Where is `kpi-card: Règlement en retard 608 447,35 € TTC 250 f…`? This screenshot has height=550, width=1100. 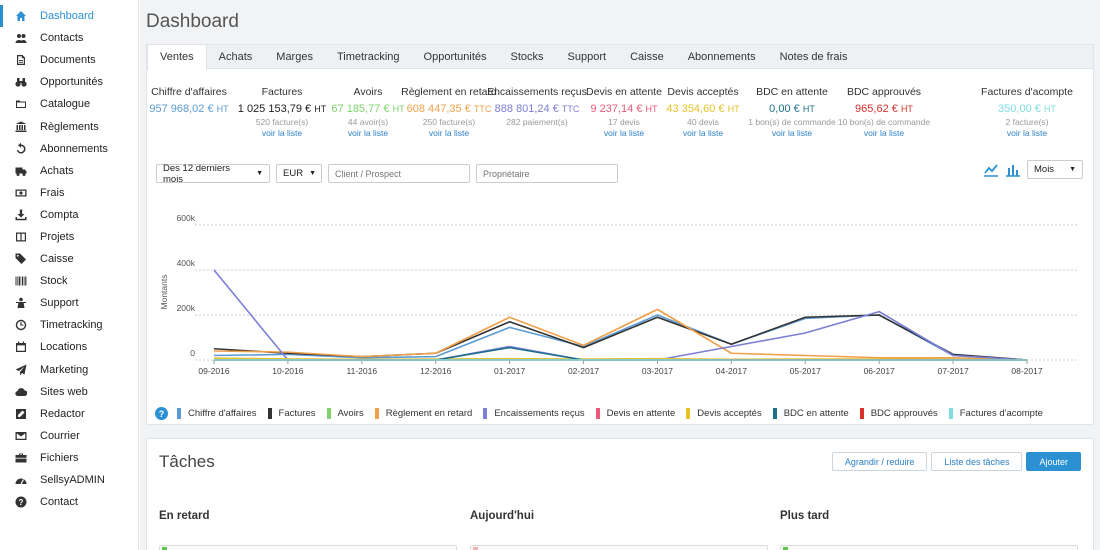
kpi-card: Règlement en retard 608 447,35 € TTC 250 f… is located at coordinates (449, 112).